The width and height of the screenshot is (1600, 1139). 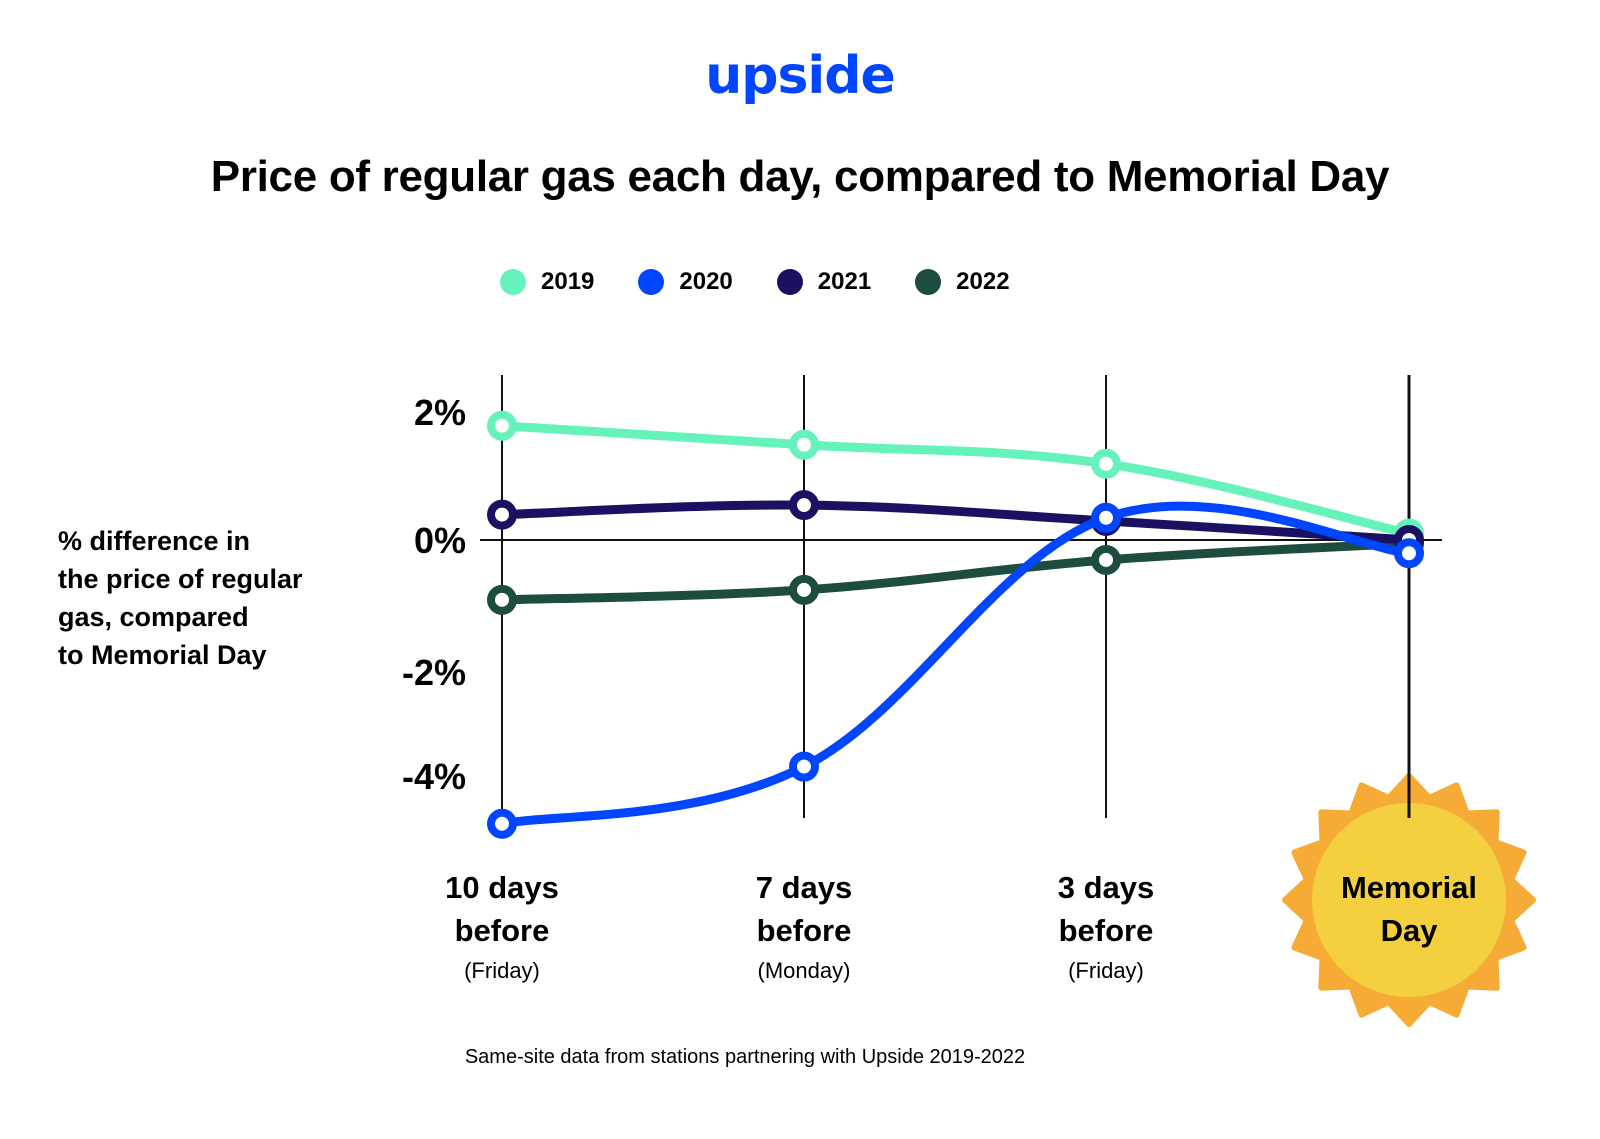 What do you see at coordinates (955, 571) in the screenshot?
I see `series-2022` at bounding box center [955, 571].